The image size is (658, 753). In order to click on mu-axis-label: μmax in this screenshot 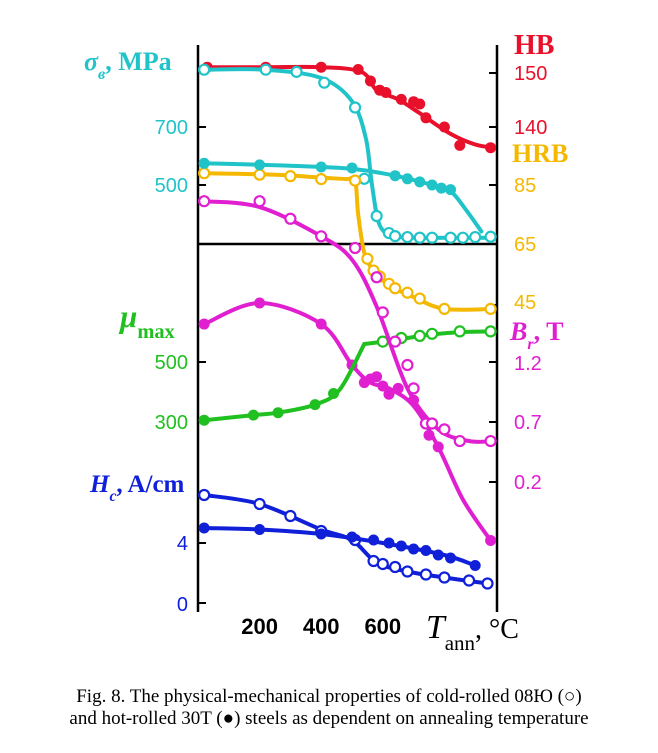, I will do `click(147, 321)`.